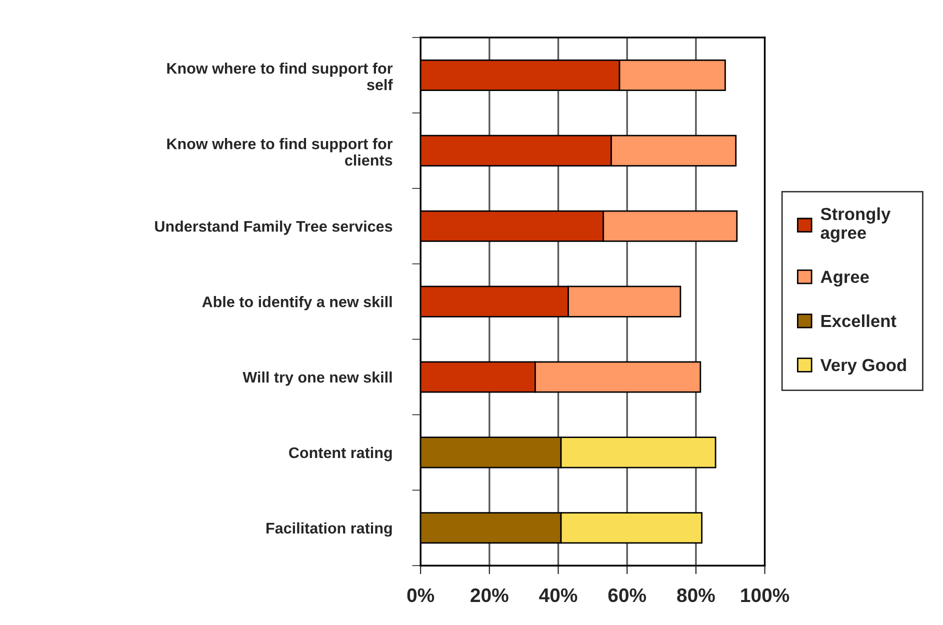  I want to click on y-tick-label: Facilitation rating, so click(329, 529).